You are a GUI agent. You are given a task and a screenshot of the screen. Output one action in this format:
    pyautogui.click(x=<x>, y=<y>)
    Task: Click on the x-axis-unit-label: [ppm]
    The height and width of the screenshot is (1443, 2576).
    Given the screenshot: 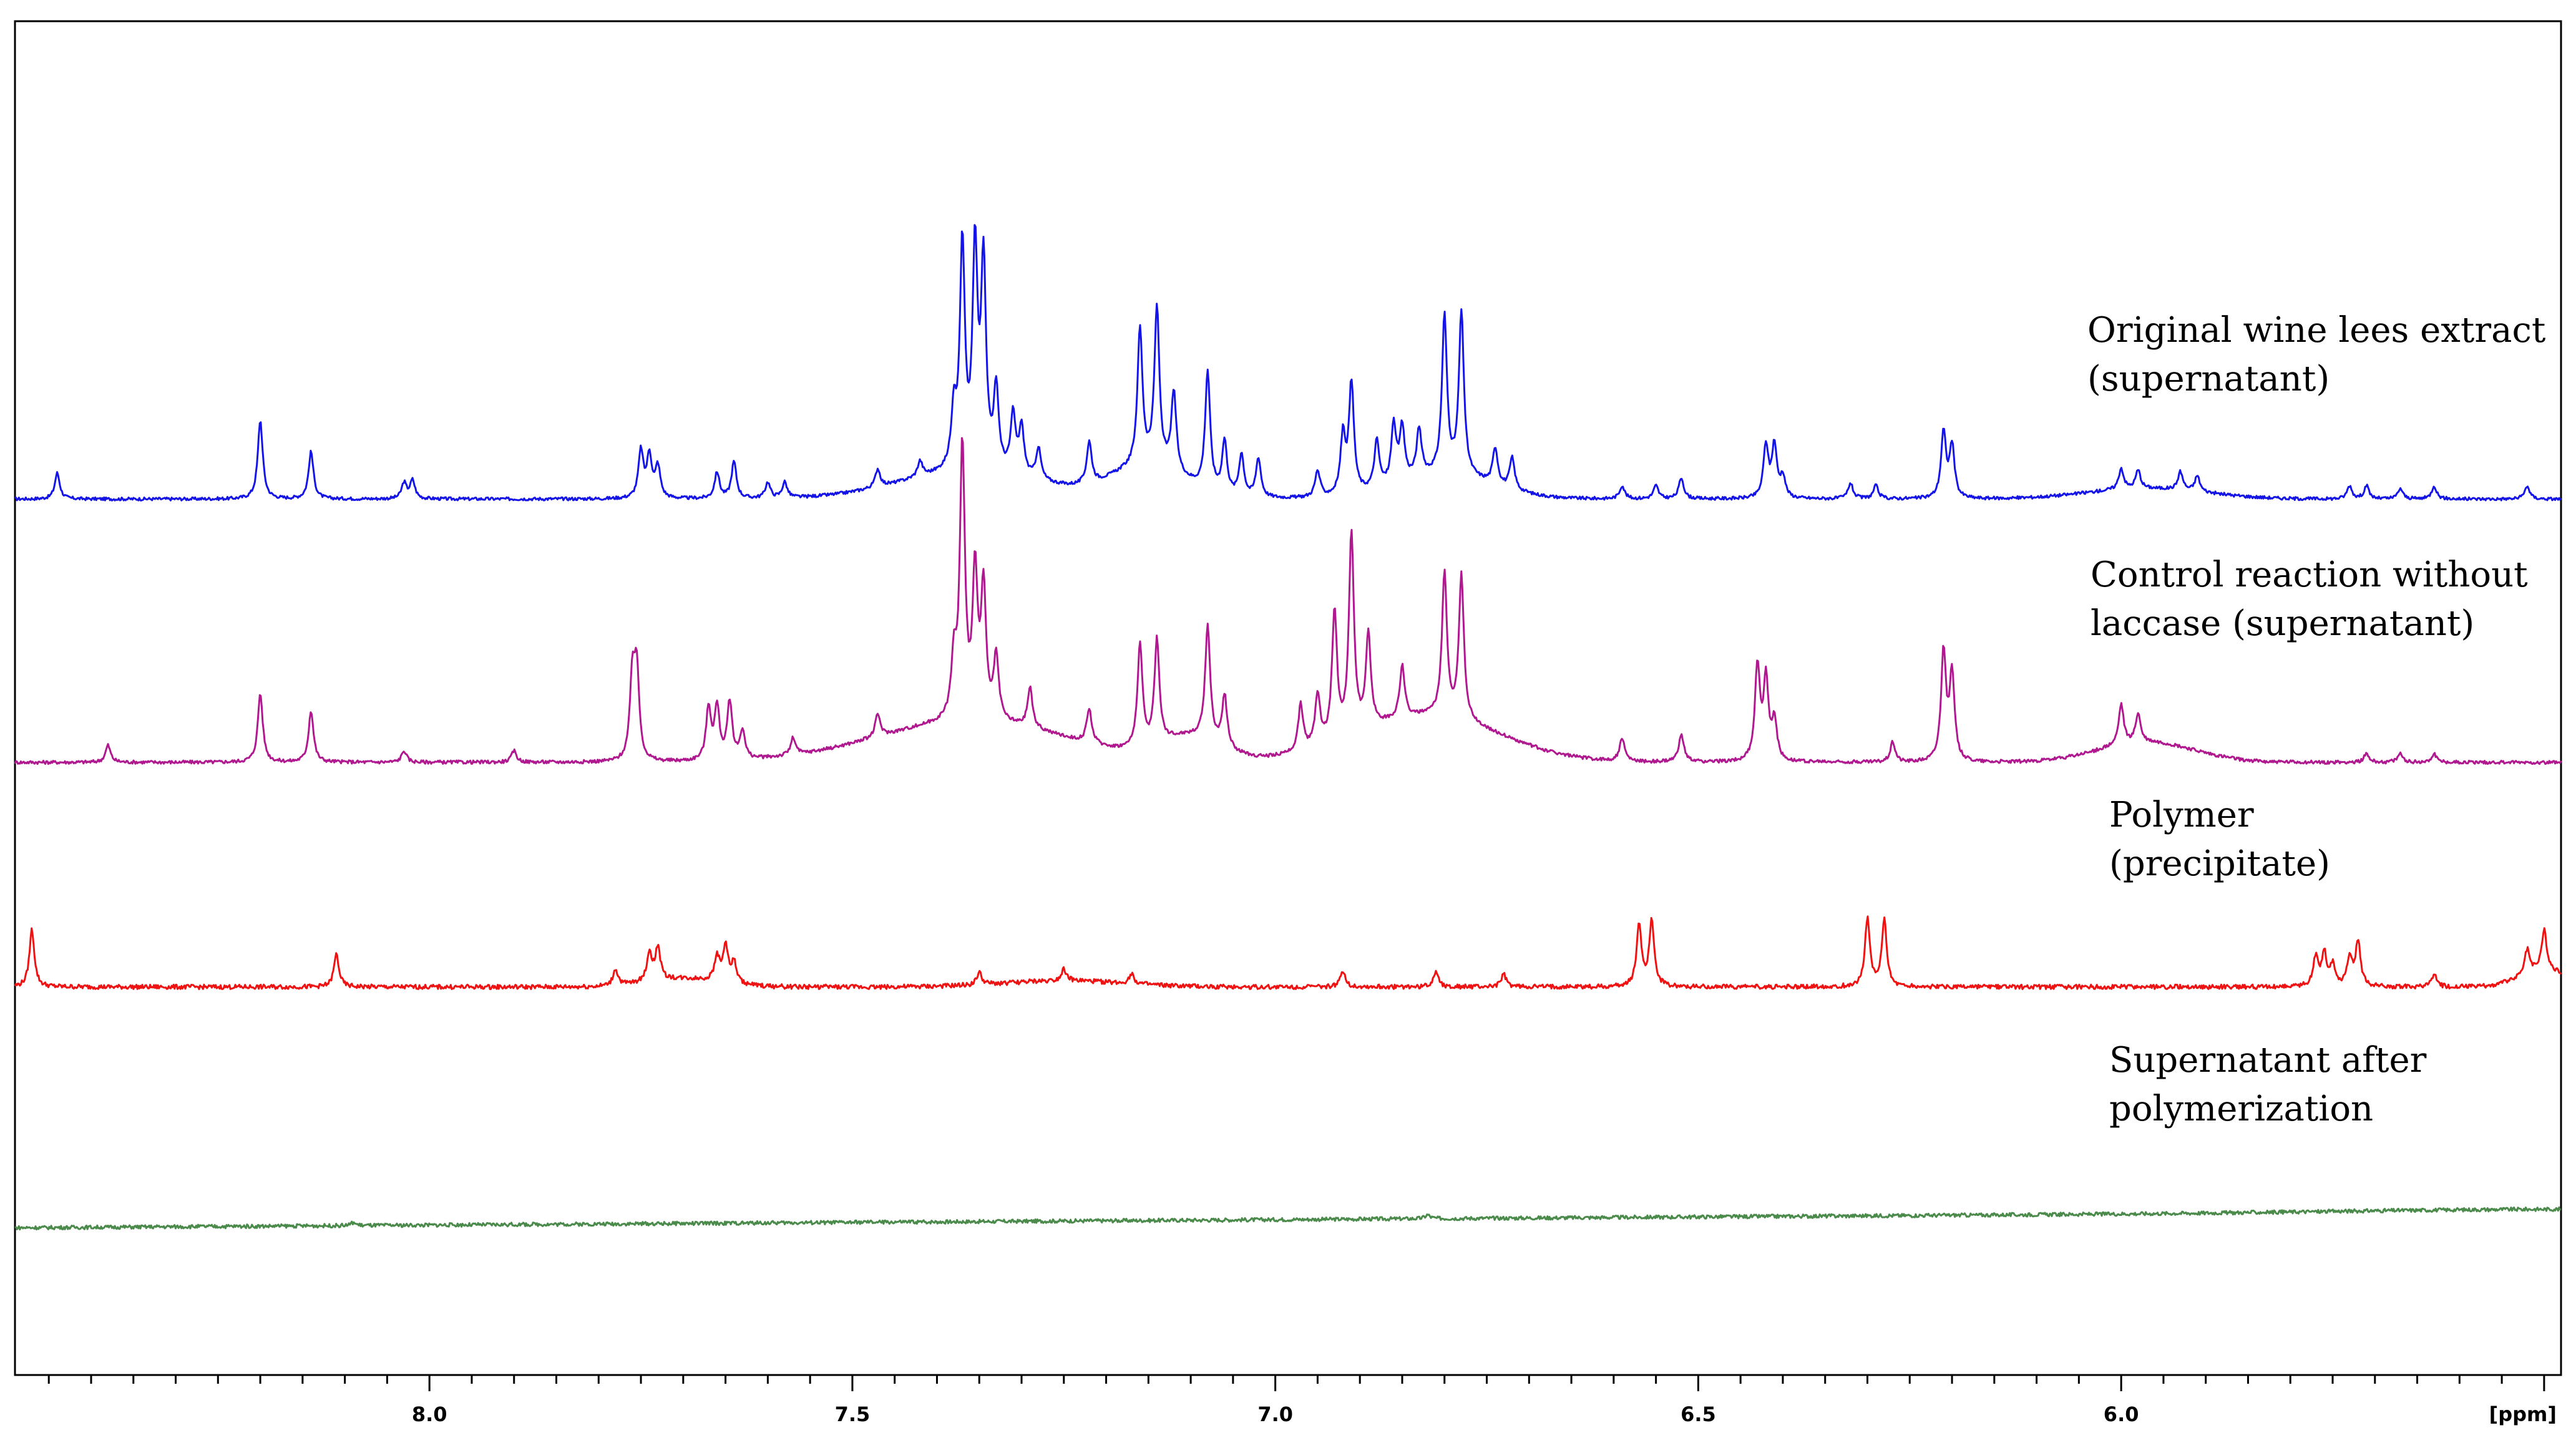 What is the action you would take?
    pyautogui.click(x=2523, y=1414)
    